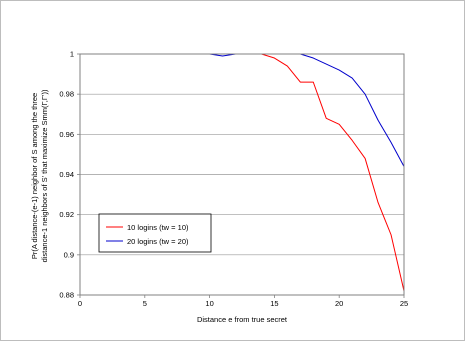 This screenshot has height=341, width=465. What do you see at coordinates (158, 227) in the screenshot?
I see `legend-label-10-logins: 10 logins (tw = 10)` at bounding box center [158, 227].